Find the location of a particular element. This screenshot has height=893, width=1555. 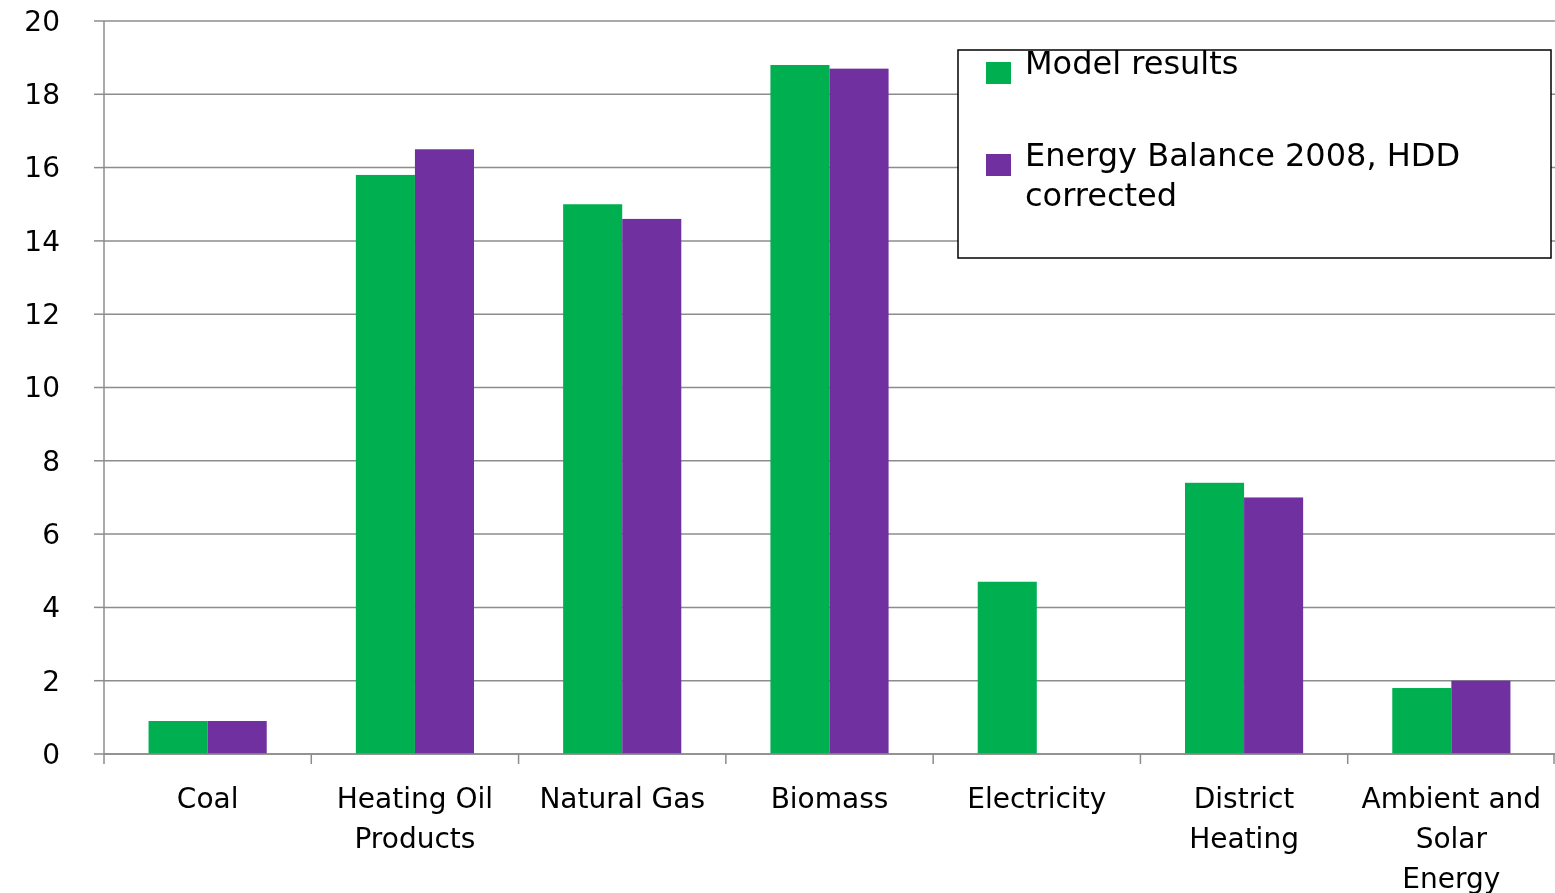

x-tick-label: District Heating is located at coordinates (1244, 818).